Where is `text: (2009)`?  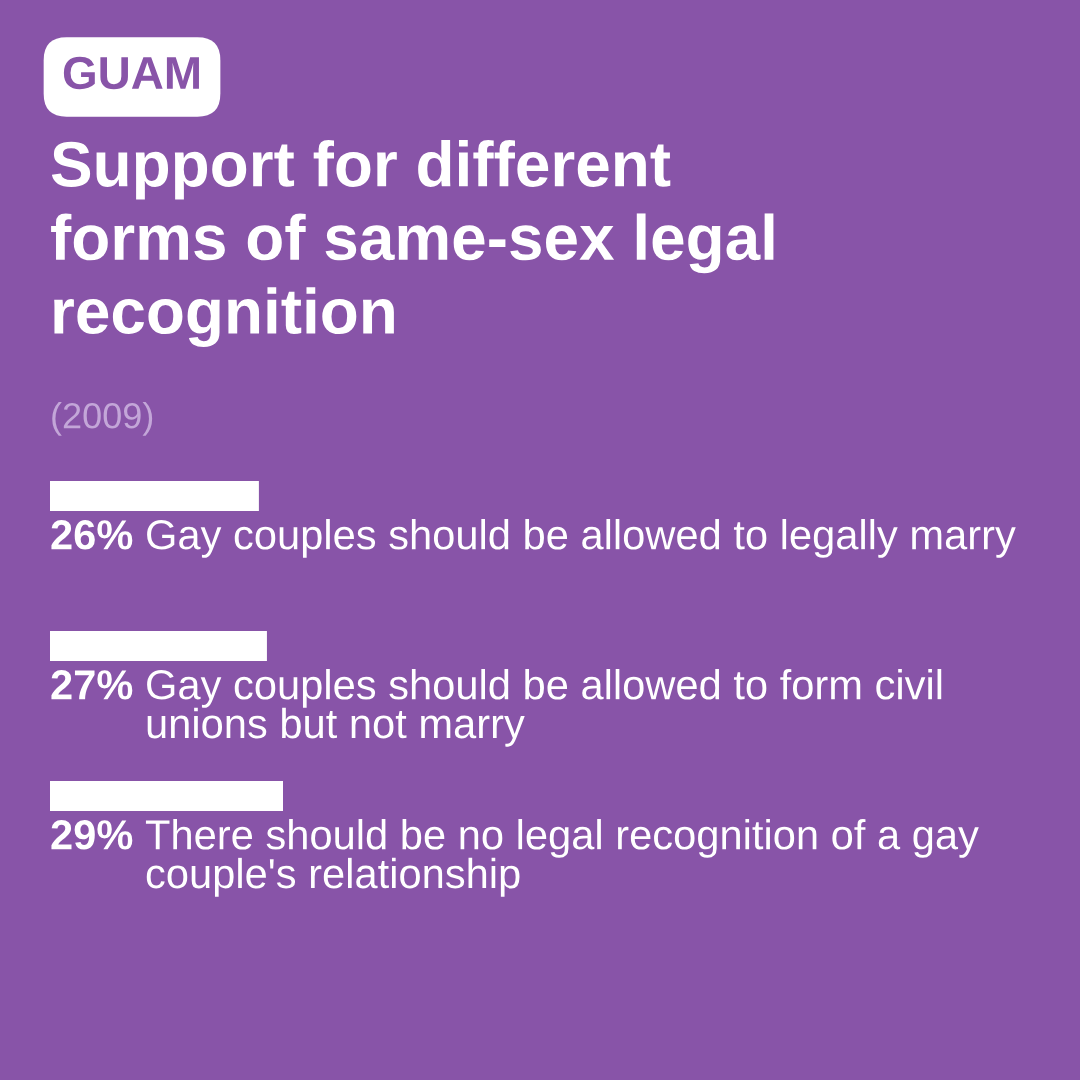 text: (2009) is located at coordinates (102, 419).